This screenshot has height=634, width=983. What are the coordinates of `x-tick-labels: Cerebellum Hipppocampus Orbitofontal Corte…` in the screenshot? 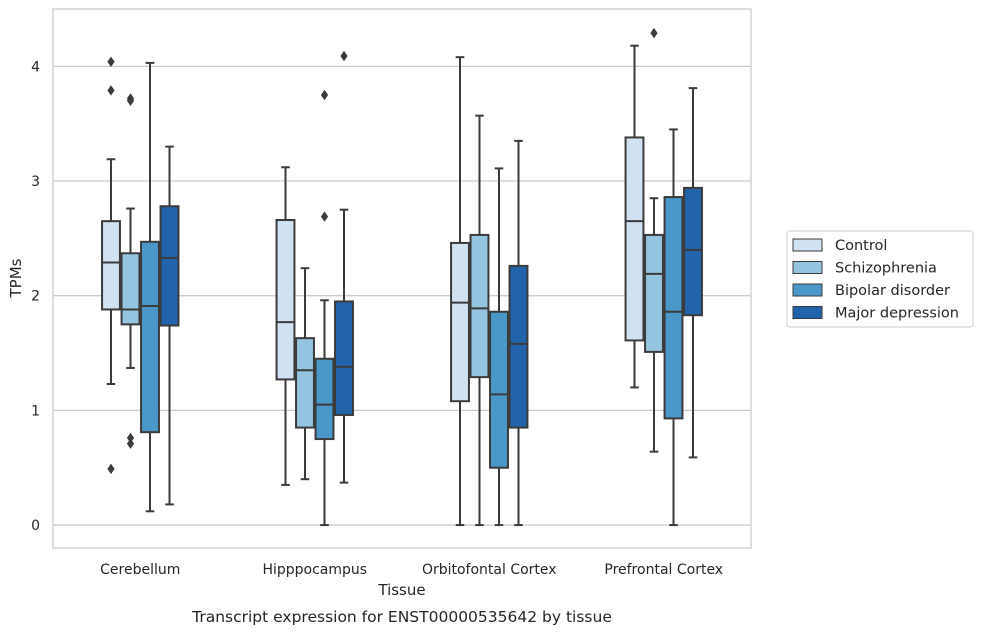 It's located at (411, 570).